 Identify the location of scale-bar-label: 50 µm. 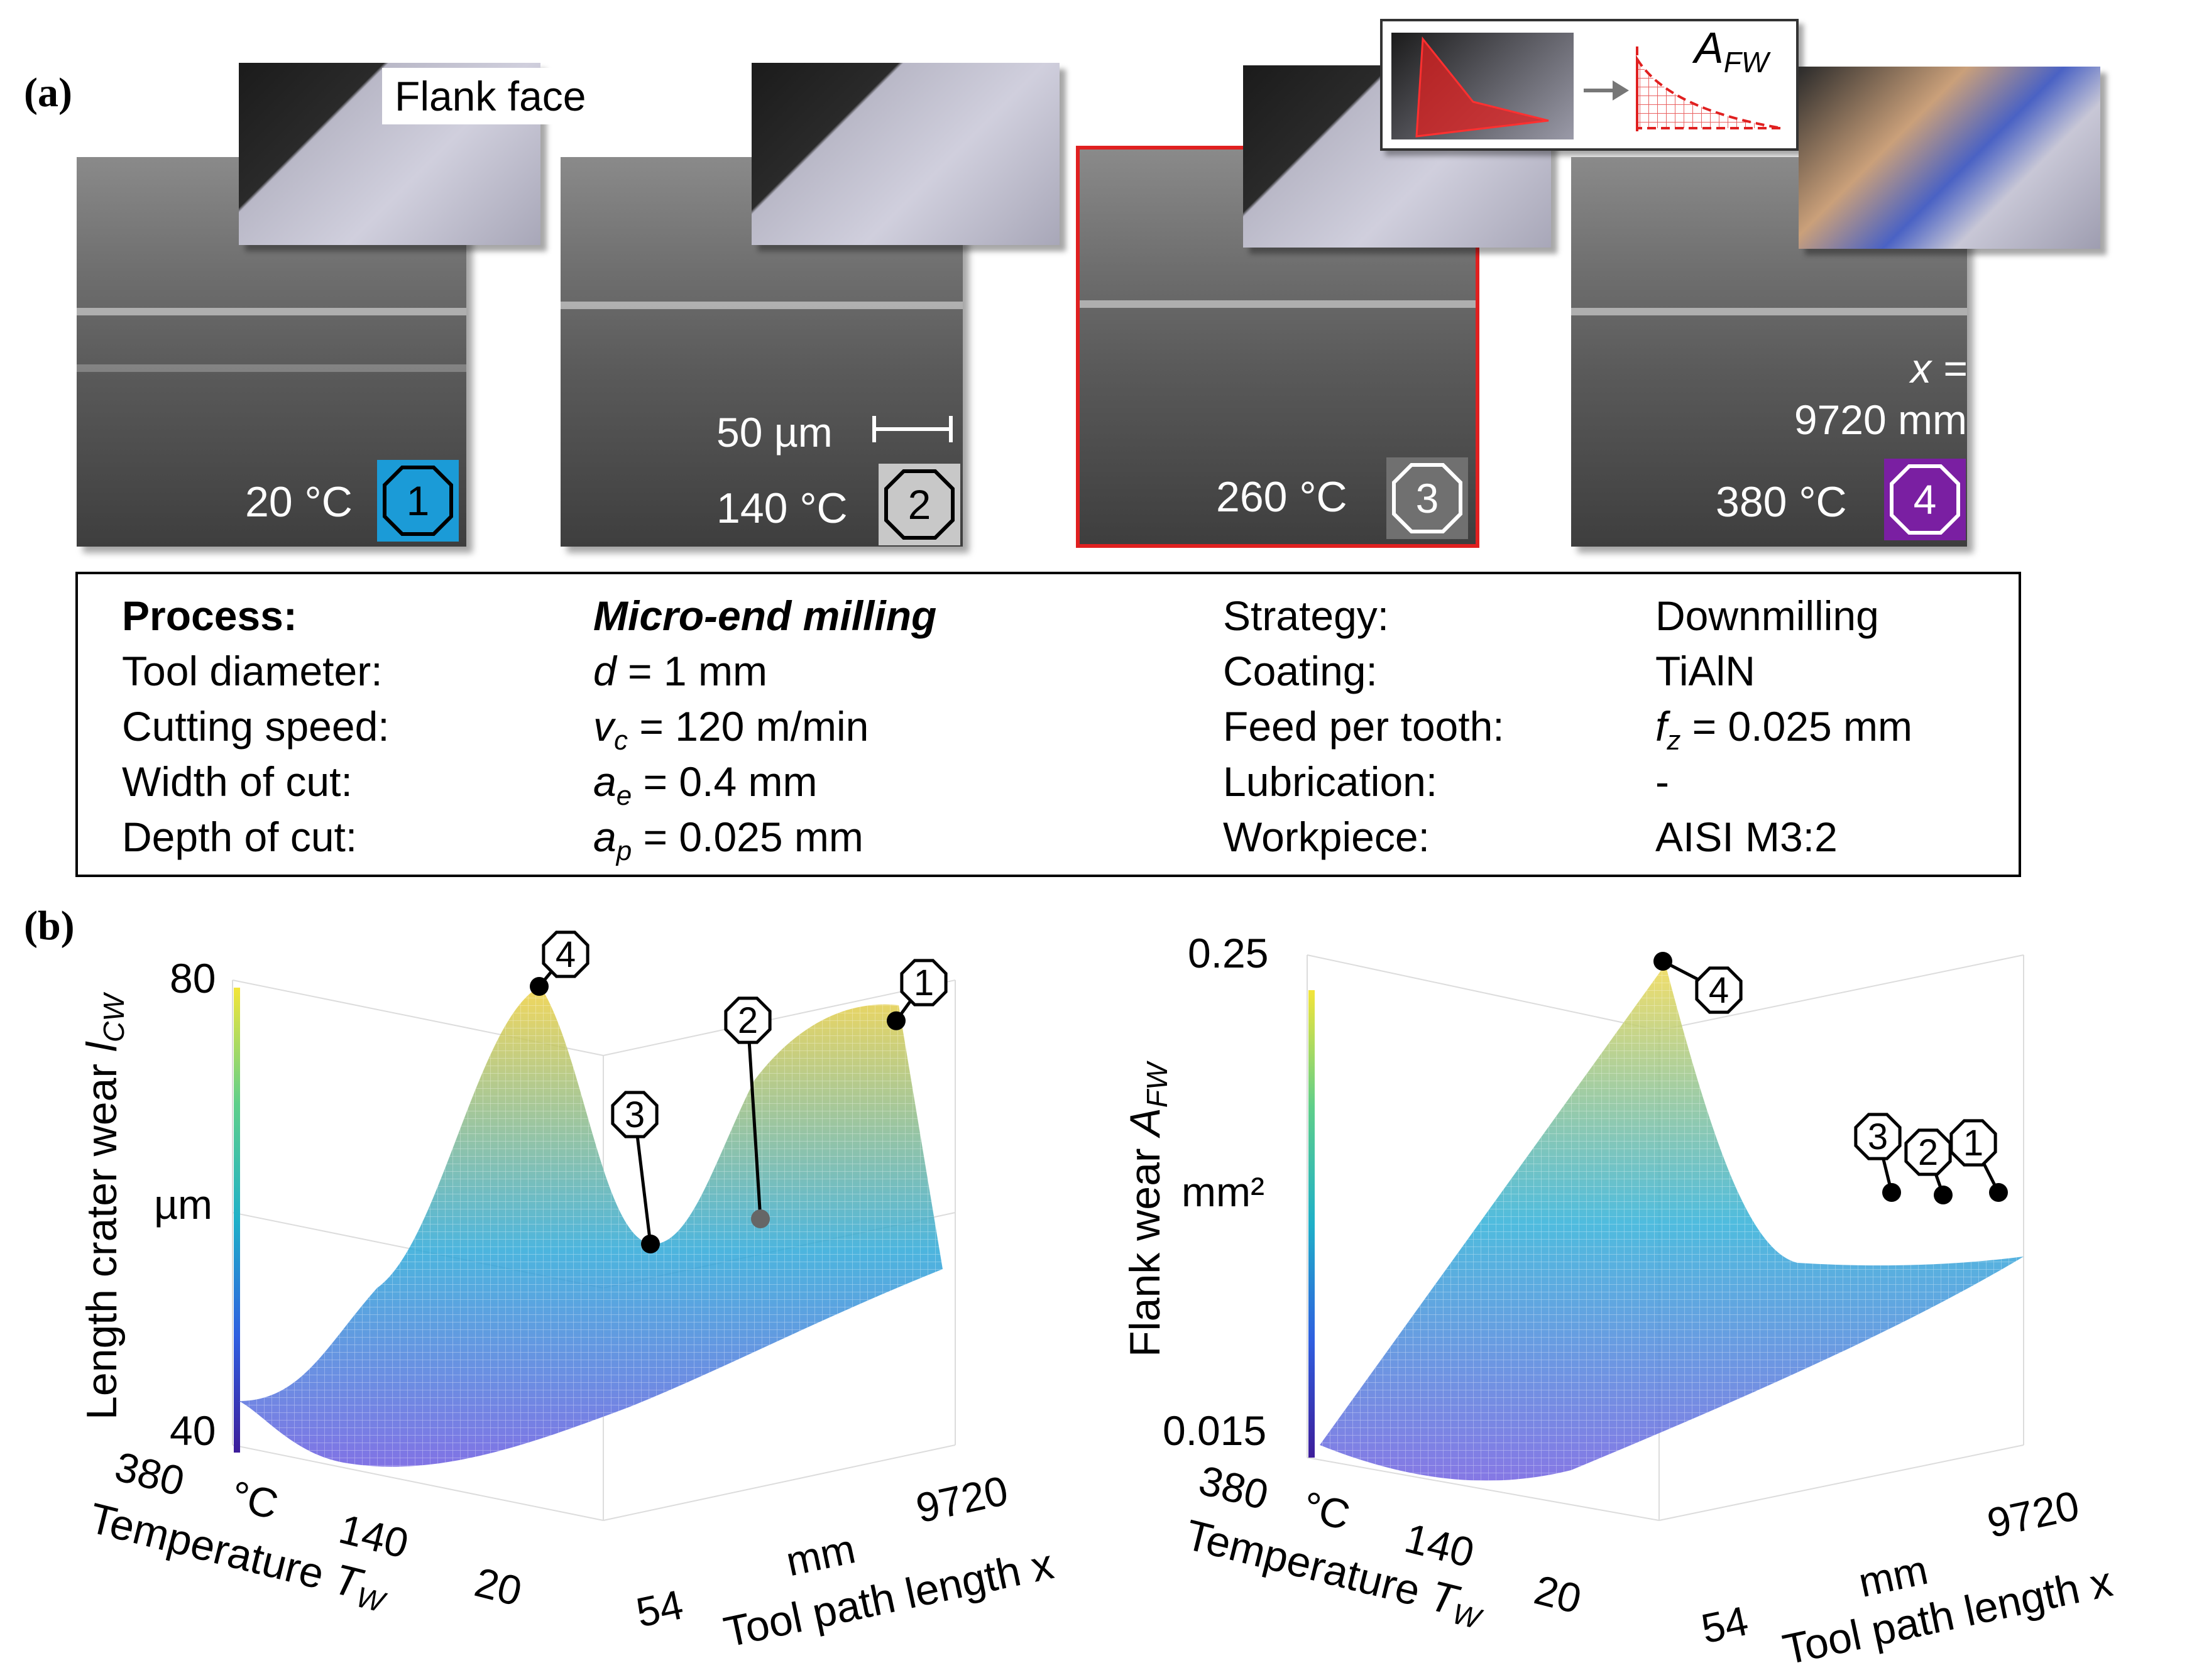
(774, 432).